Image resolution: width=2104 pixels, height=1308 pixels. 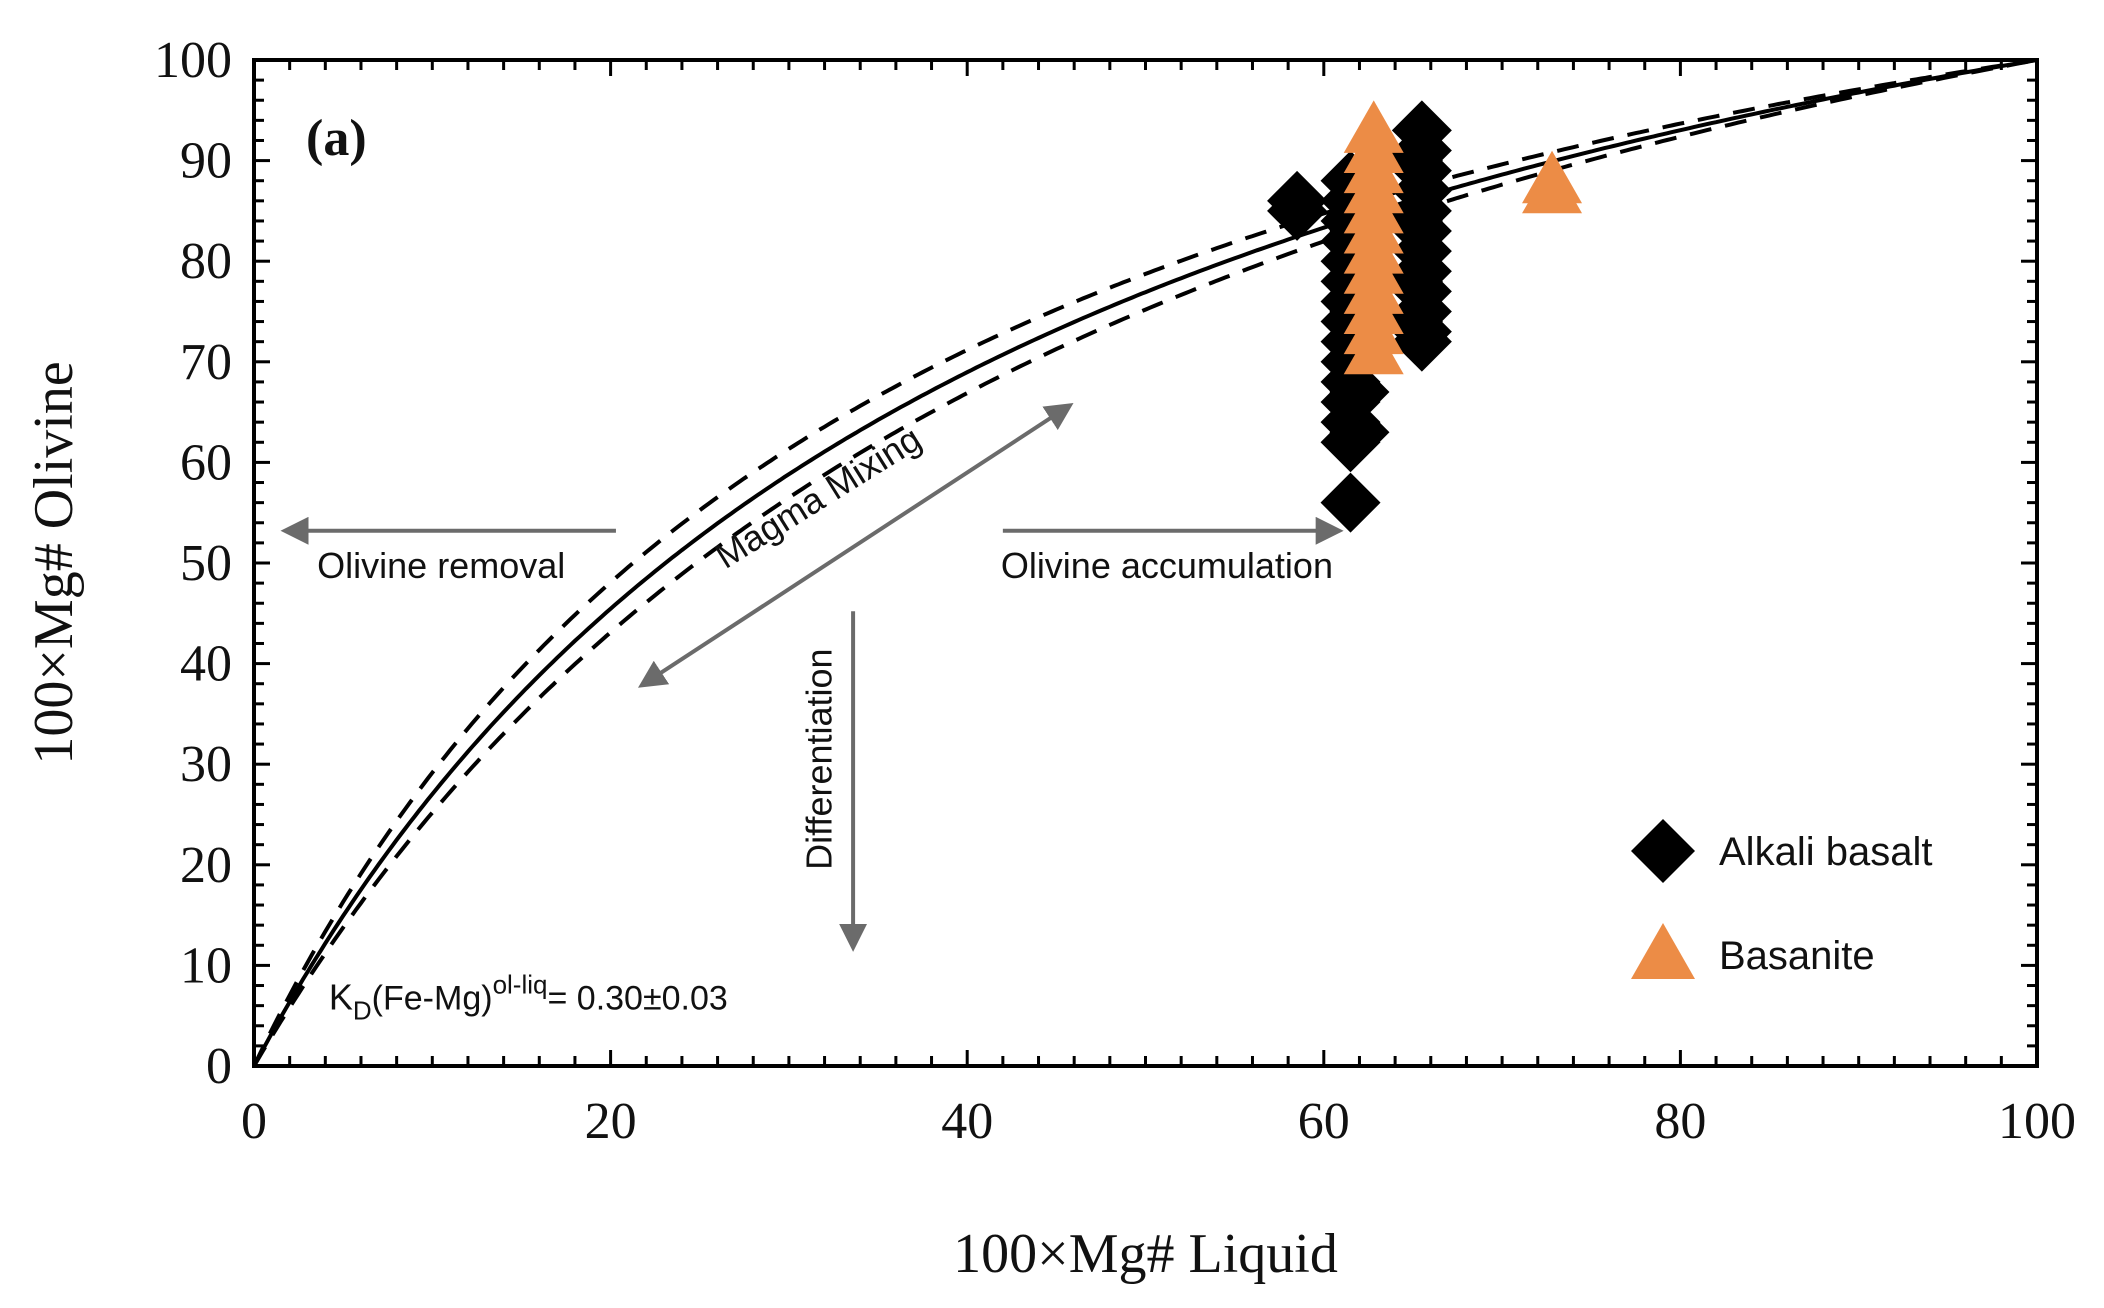 What do you see at coordinates (637, 999) in the screenshot?
I see `kd-value: = 0.30±0.03` at bounding box center [637, 999].